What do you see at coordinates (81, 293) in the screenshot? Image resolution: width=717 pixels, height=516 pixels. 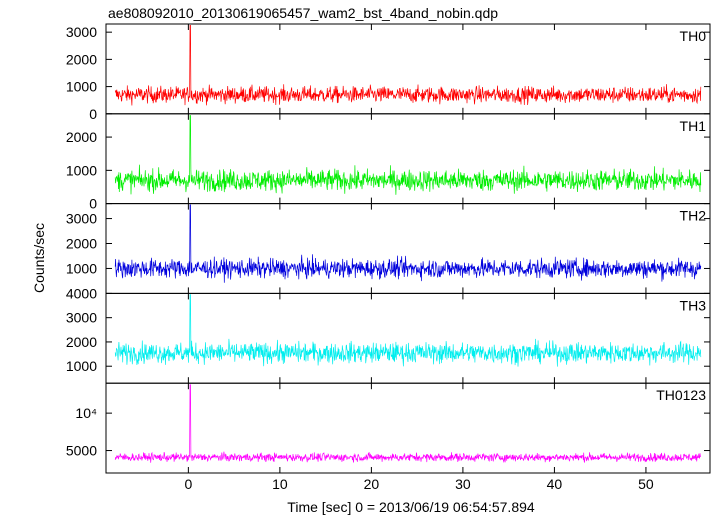 I see `y-tick-label: 4000` at bounding box center [81, 293].